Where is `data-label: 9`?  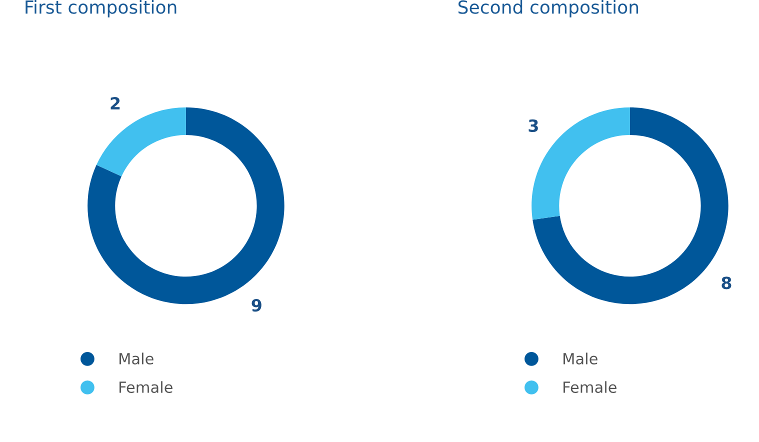 data-label: 9 is located at coordinates (257, 305).